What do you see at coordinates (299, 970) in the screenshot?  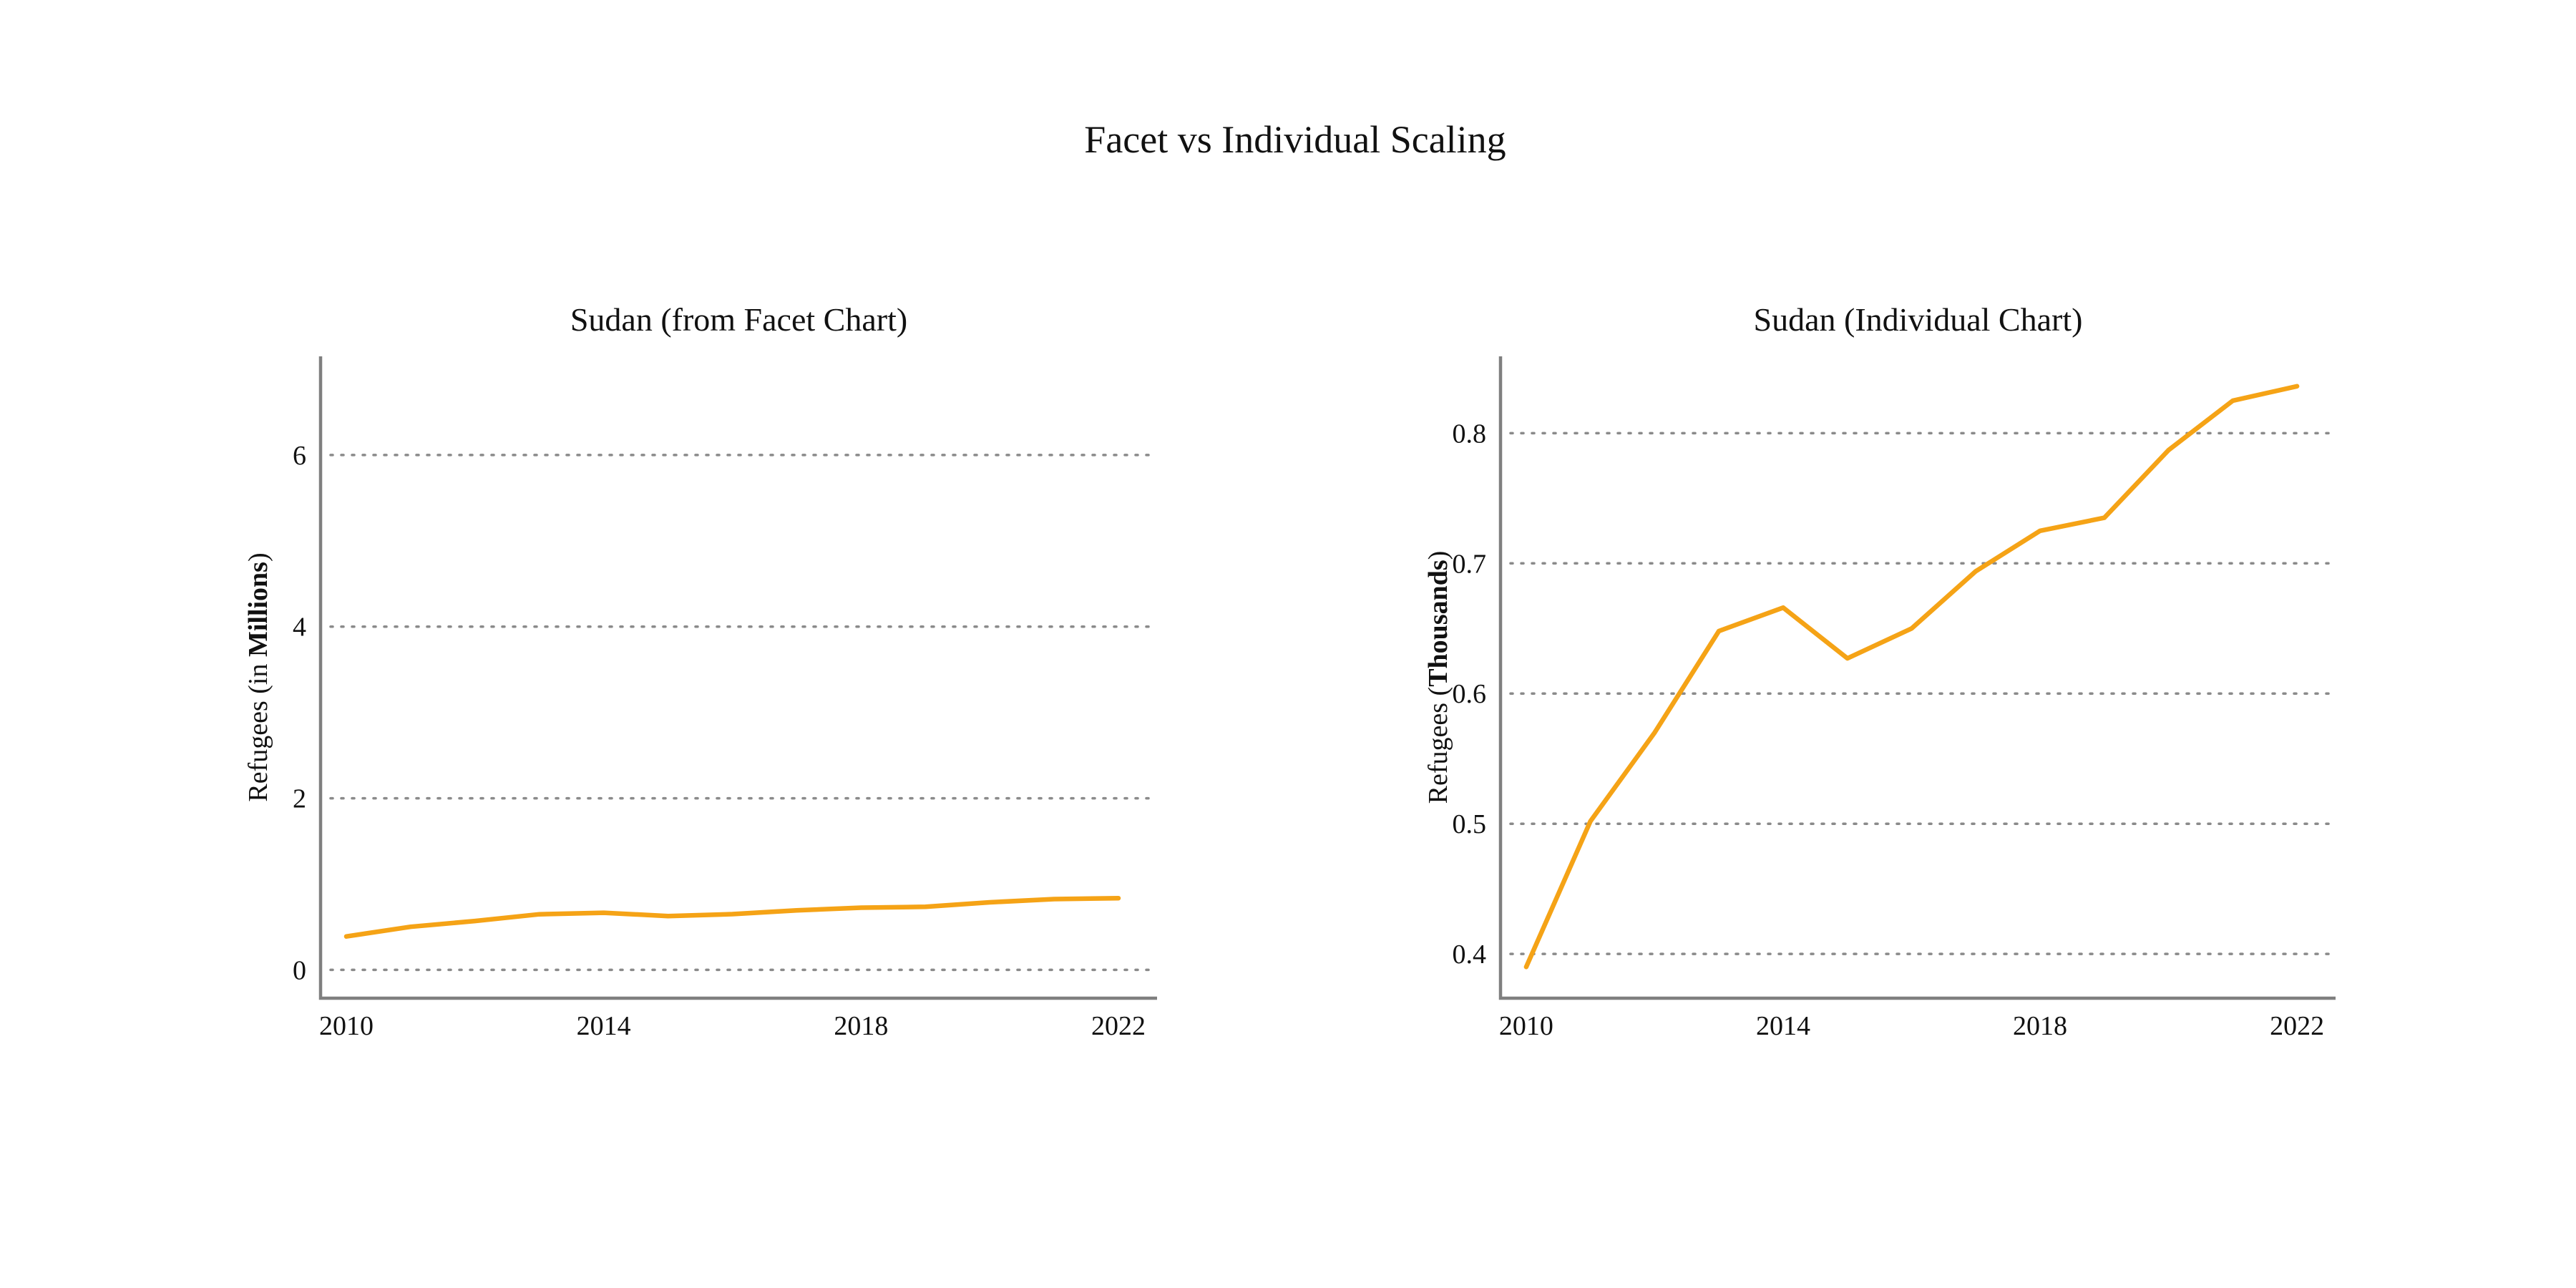 I see `y-tick-label: 0` at bounding box center [299, 970].